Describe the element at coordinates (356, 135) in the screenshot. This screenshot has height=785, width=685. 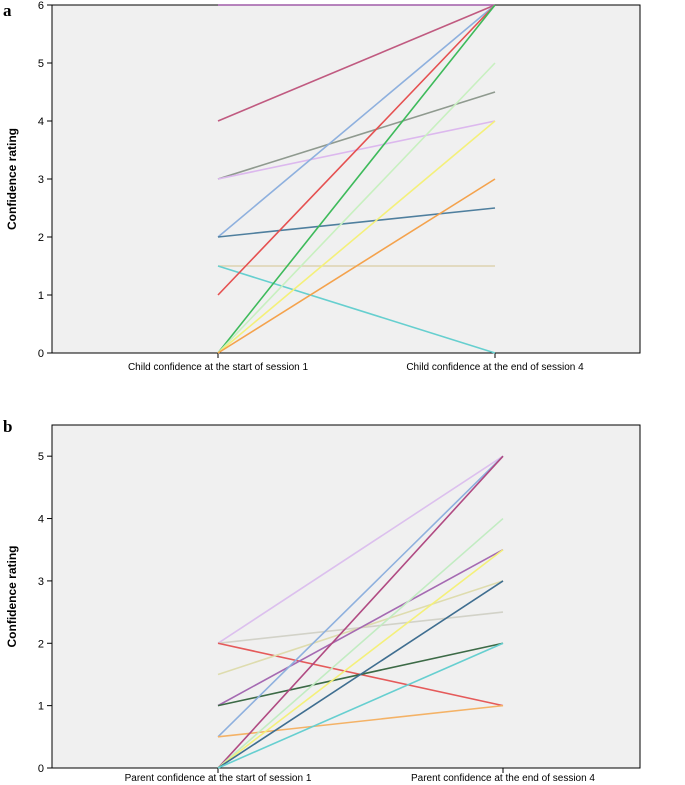
I see `series-line-s3` at that location.